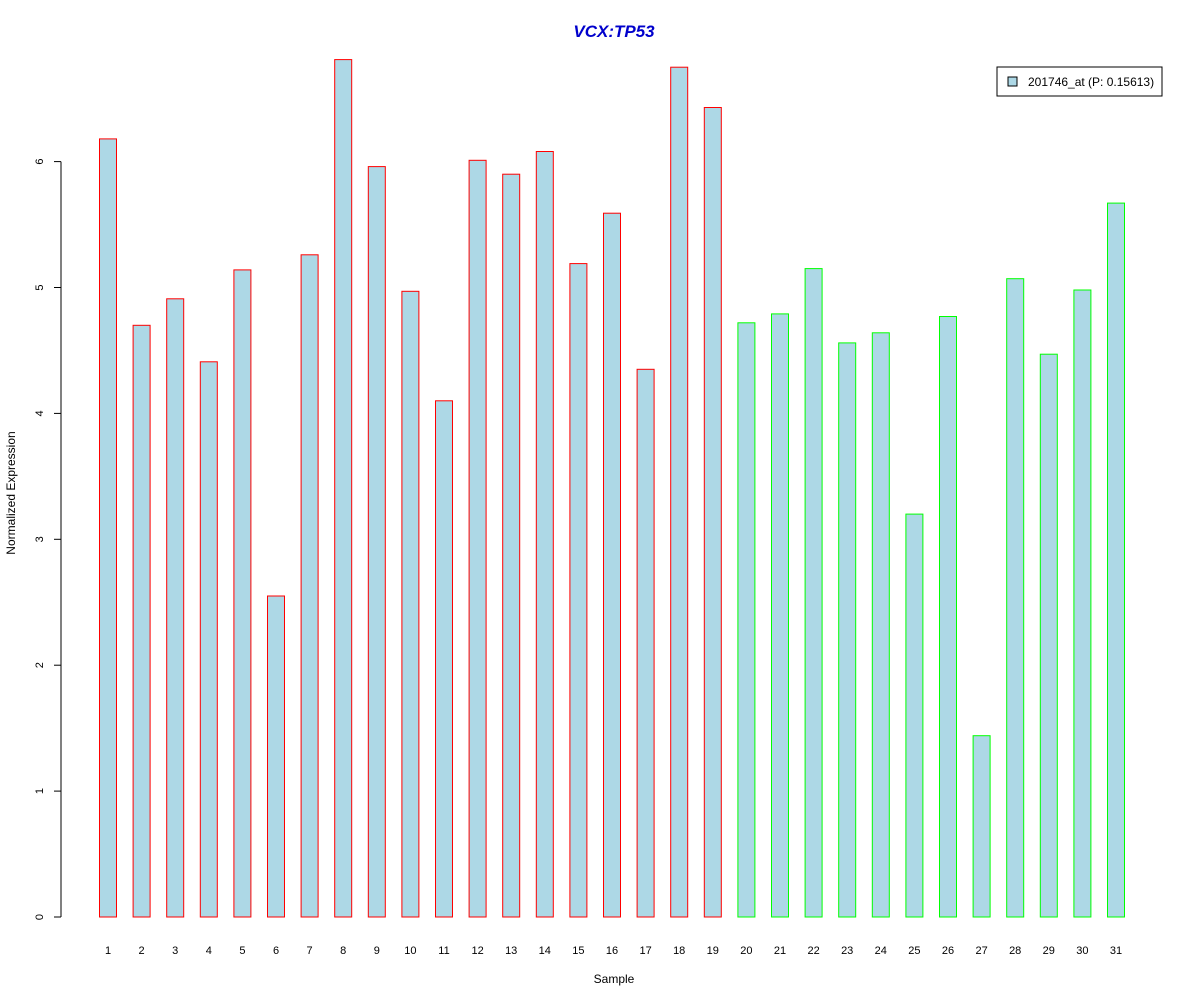 Image resolution: width=1200 pixels, height=1000 pixels. What do you see at coordinates (881, 951) in the screenshot?
I see `x-tick-label: 24` at bounding box center [881, 951].